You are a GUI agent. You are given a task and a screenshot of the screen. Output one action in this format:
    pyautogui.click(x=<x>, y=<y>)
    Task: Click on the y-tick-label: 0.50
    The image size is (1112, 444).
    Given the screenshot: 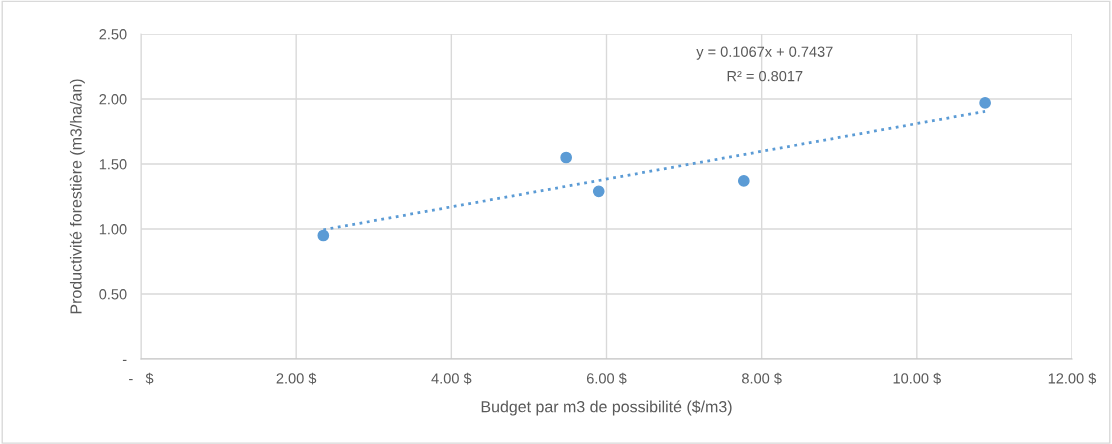 What is the action you would take?
    pyautogui.click(x=113, y=294)
    